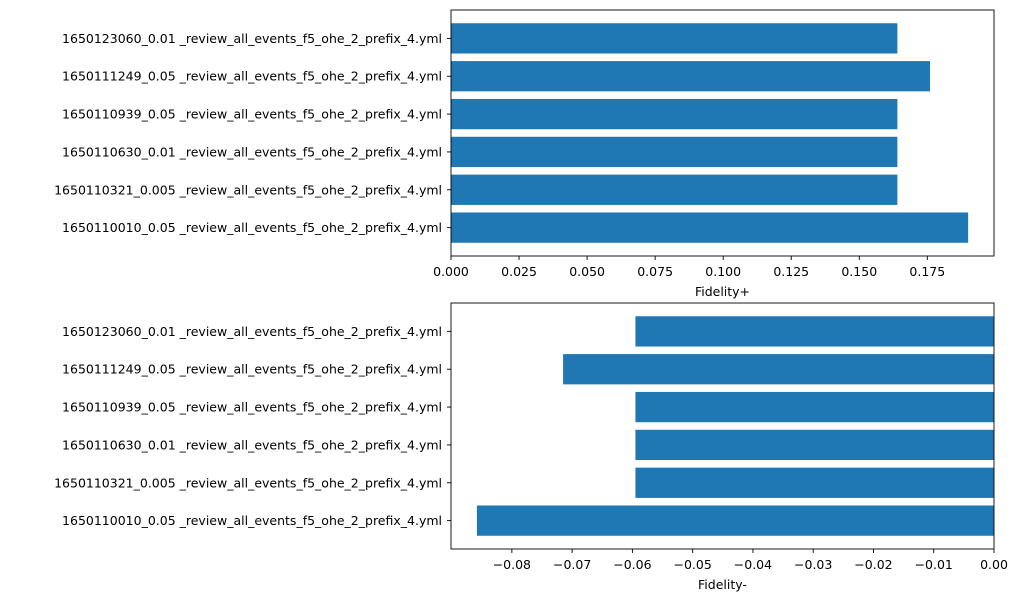 Image resolution: width=1018 pixels, height=606 pixels. Describe the element at coordinates (927, 271) in the screenshot. I see `x-tick-label: 0.175` at that location.